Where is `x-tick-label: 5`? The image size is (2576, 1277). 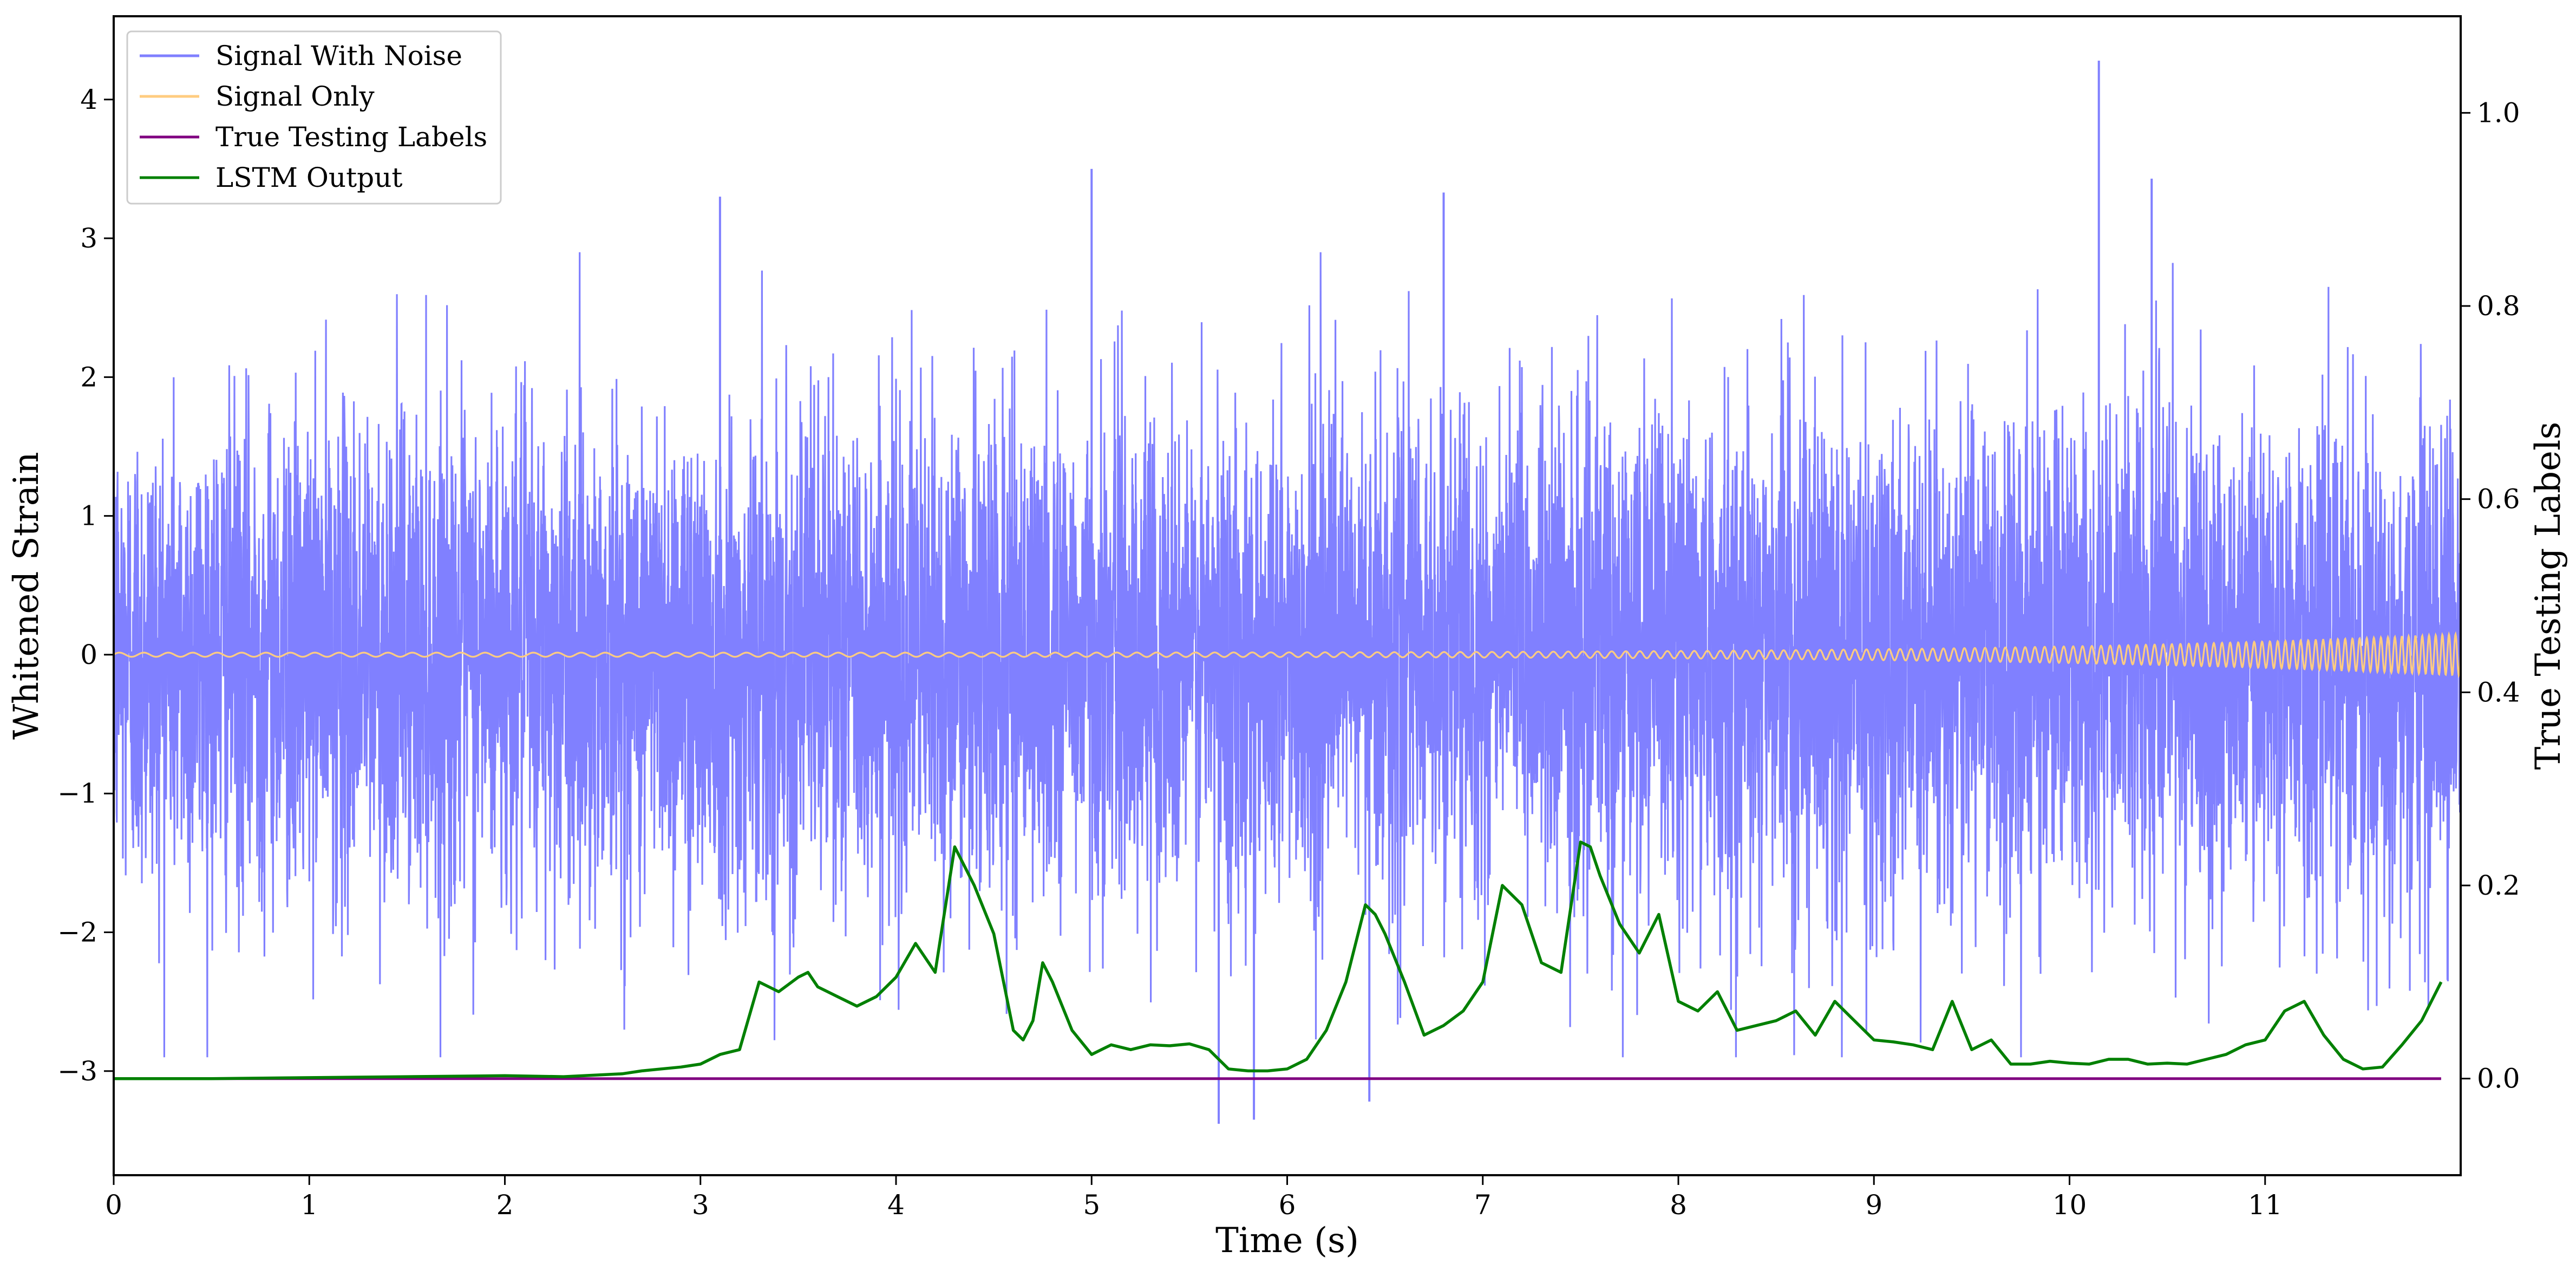 x-tick-label: 5 is located at coordinates (1091, 1205).